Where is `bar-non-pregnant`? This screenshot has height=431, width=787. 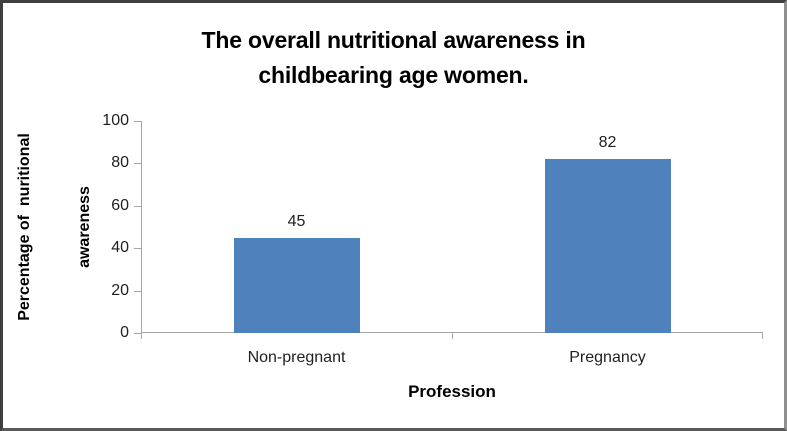
bar-non-pregnant is located at coordinates (296, 285).